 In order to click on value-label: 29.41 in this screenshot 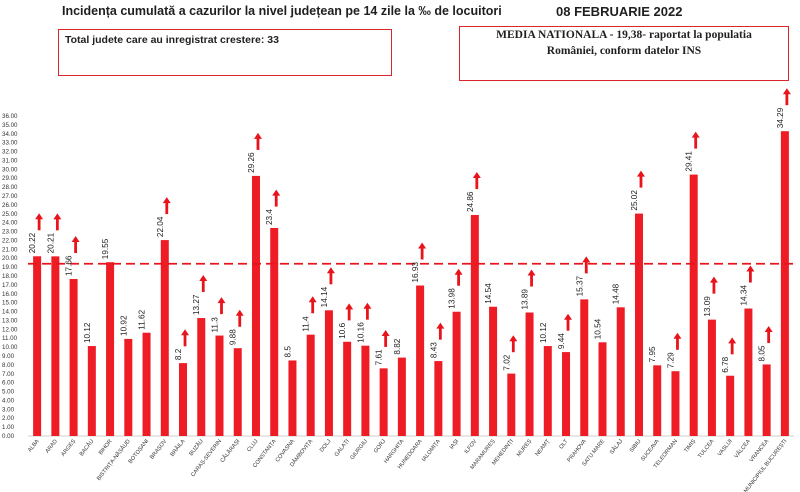, I will do `click(689, 161)`.